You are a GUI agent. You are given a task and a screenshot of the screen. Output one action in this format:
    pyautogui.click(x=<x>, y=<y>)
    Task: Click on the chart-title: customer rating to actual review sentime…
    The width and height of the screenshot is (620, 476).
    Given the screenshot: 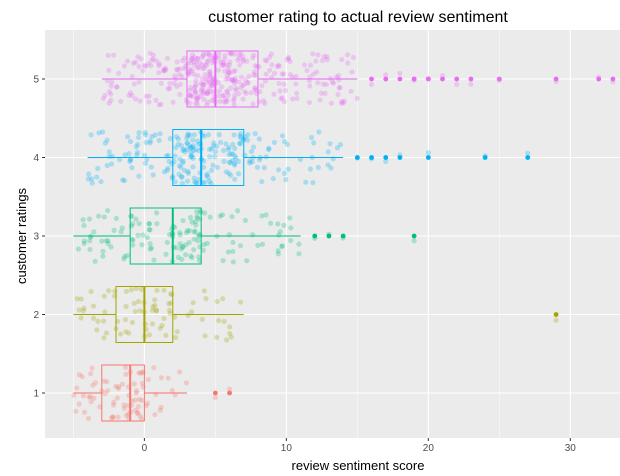 What is the action you would take?
    pyautogui.click(x=358, y=17)
    